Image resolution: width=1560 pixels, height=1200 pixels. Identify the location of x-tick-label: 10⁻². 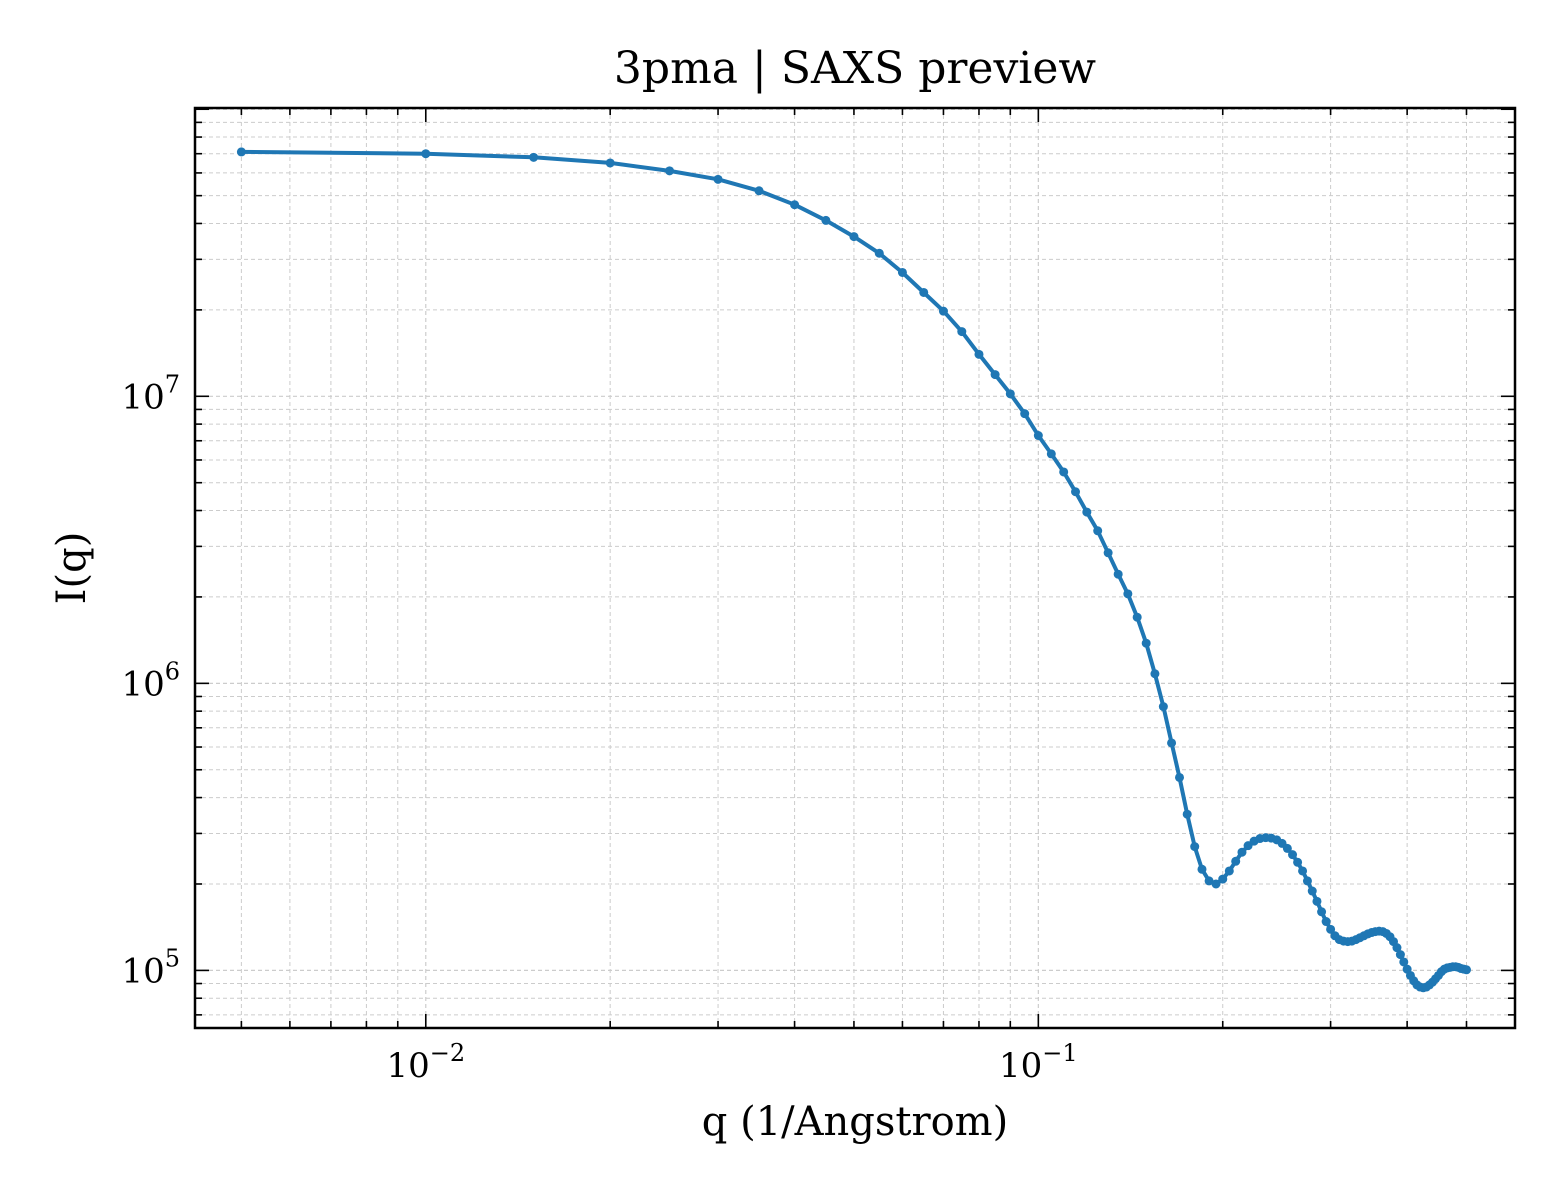
(425, 1062).